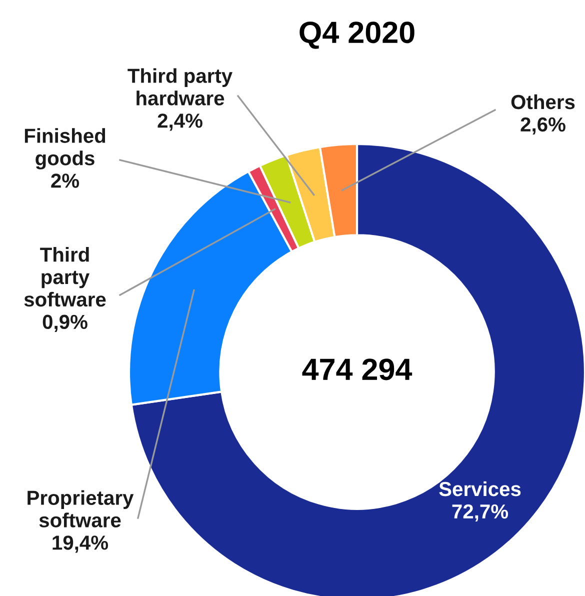  Describe the element at coordinates (543, 126) in the screenshot. I see `data-label: 2,6%` at that location.